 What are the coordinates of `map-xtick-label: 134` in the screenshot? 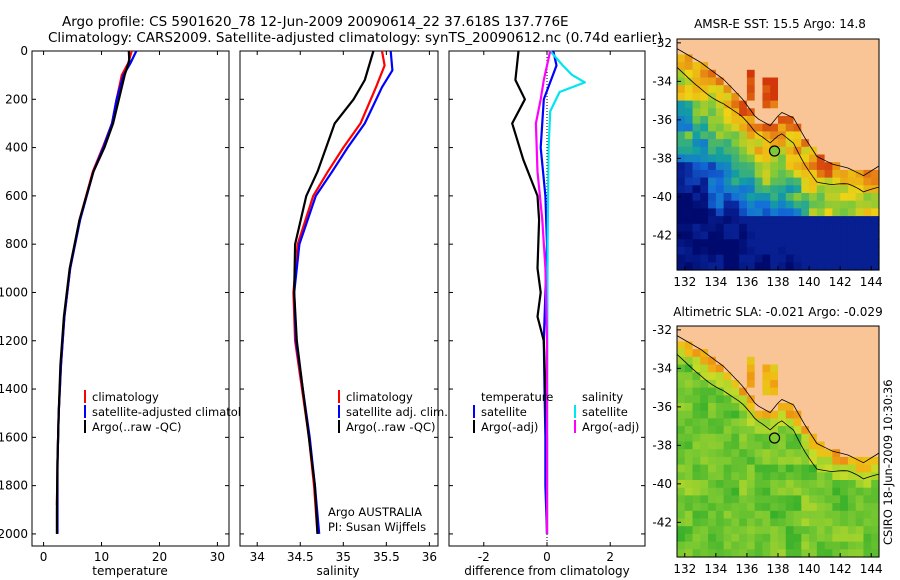 It's located at (715, 282).